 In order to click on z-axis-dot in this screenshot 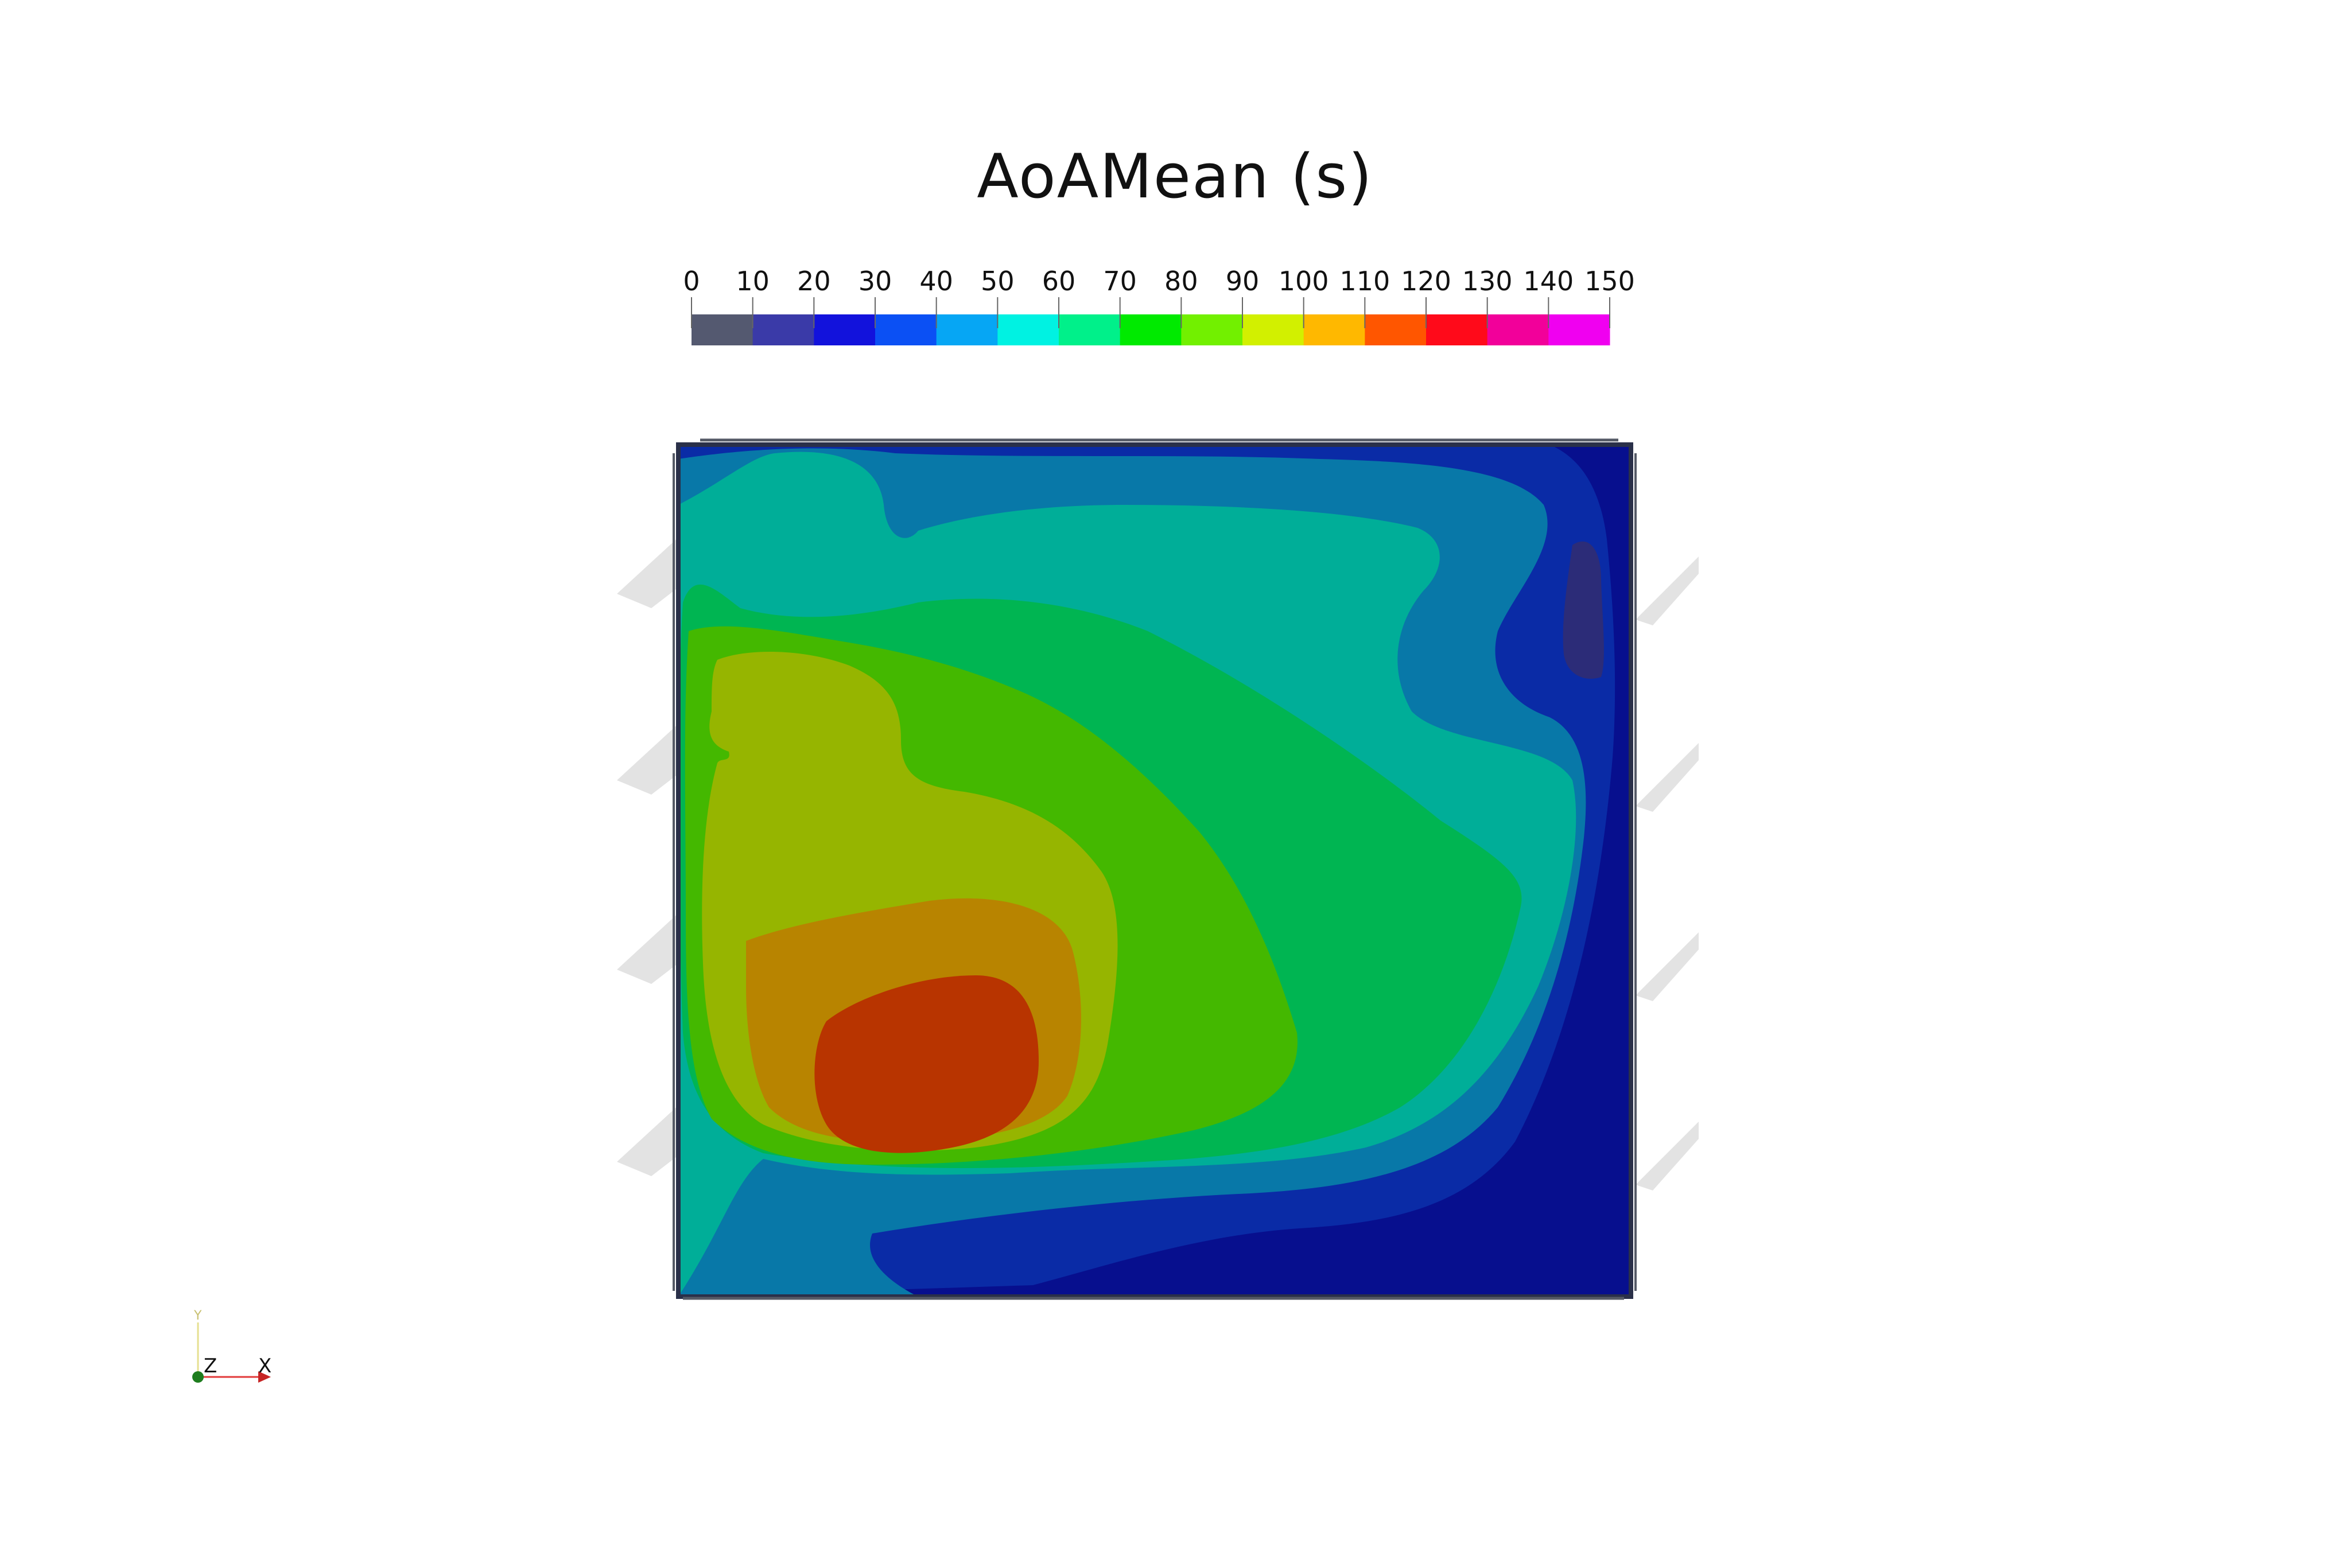, I will do `click(198, 1377)`.